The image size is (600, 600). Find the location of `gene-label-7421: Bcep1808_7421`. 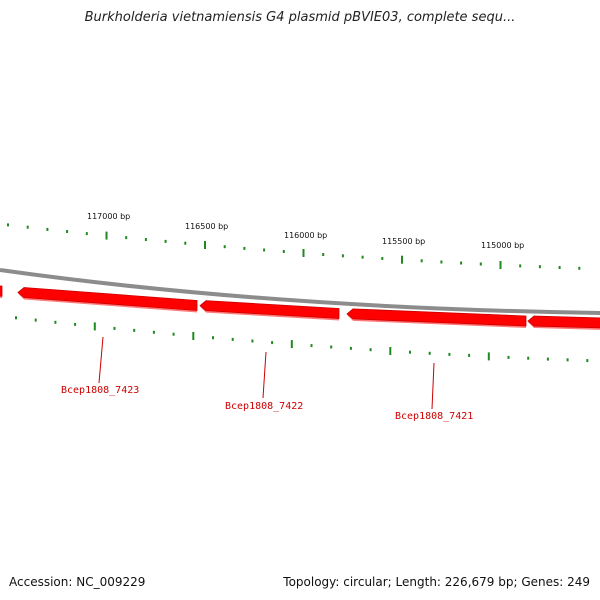

gene-label-7421: Bcep1808_7421 is located at coordinates (434, 416).